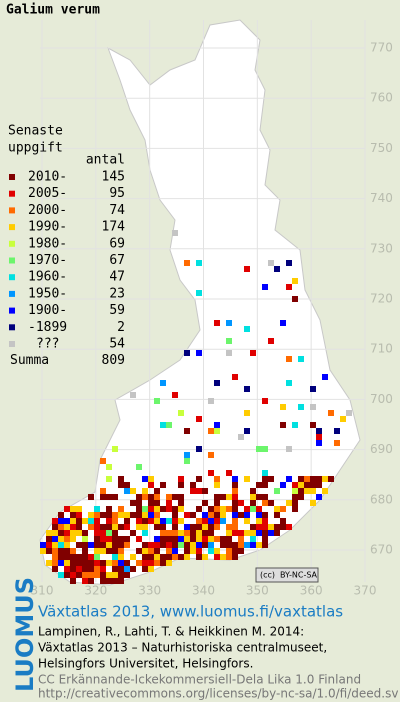 The width and height of the screenshot is (400, 702). Describe the element at coordinates (47, 193) in the screenshot. I see `legend-label: 2005-` at that location.